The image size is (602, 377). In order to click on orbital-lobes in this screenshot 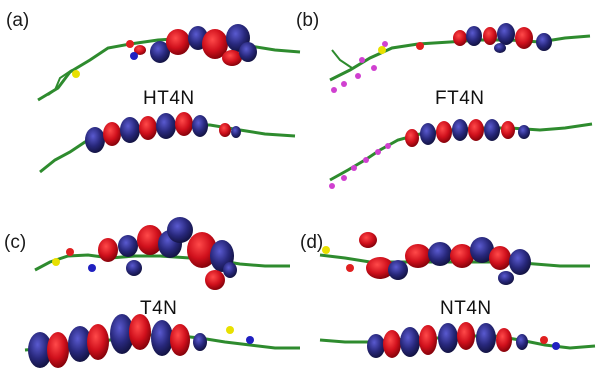, I will do `click(195, 45)`.